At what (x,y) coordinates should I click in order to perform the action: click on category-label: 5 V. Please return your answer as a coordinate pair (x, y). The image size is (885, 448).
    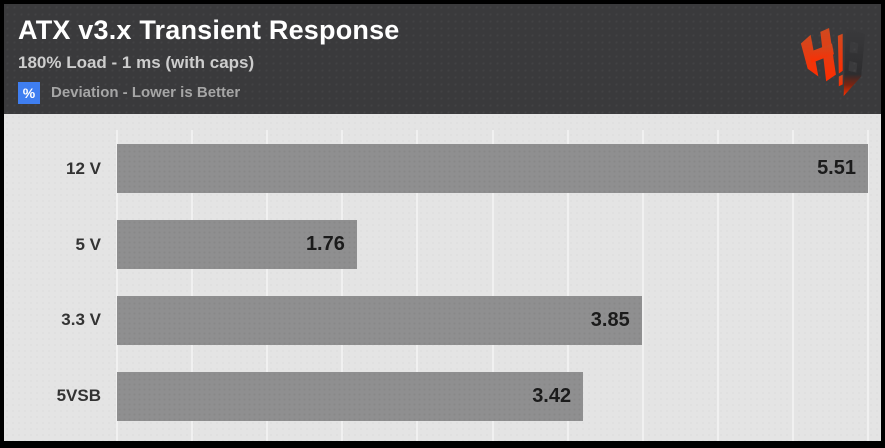
    Looking at the image, I should click on (88, 244).